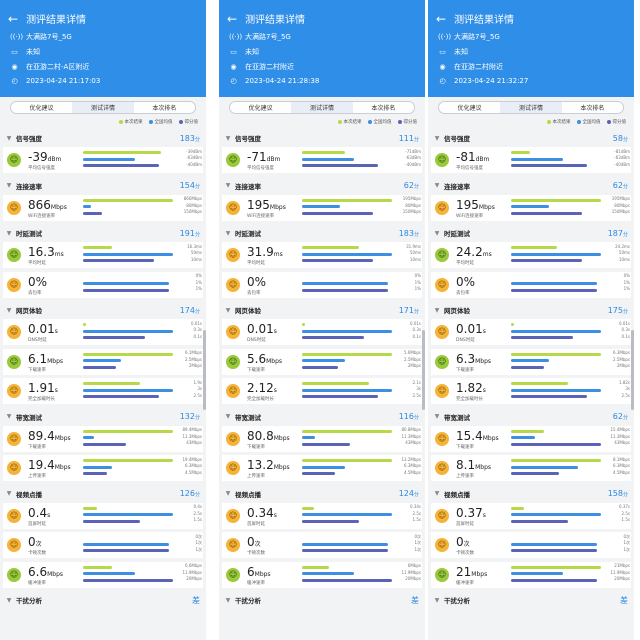  Describe the element at coordinates (411, 459) in the screenshot. I see `result-value: 13.2Mbps` at that location.